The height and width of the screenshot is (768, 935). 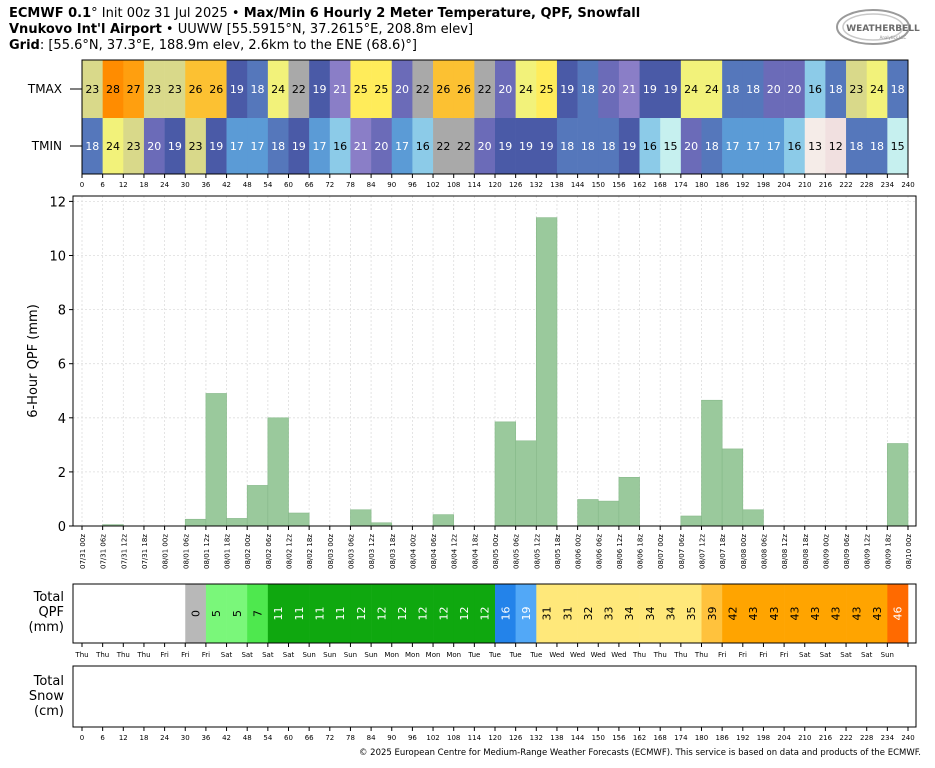 I want to click on total-qpf-value: 11, so click(x=340, y=614).